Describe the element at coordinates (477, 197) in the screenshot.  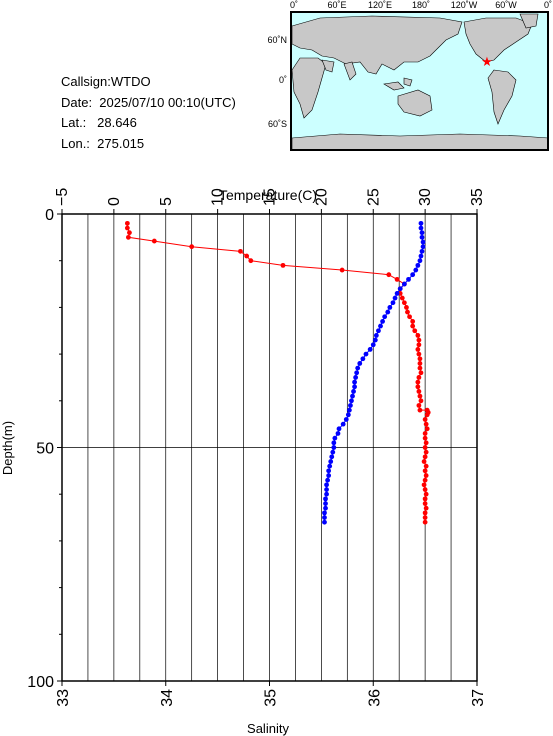
I see `temperature-tick-label: 35` at that location.